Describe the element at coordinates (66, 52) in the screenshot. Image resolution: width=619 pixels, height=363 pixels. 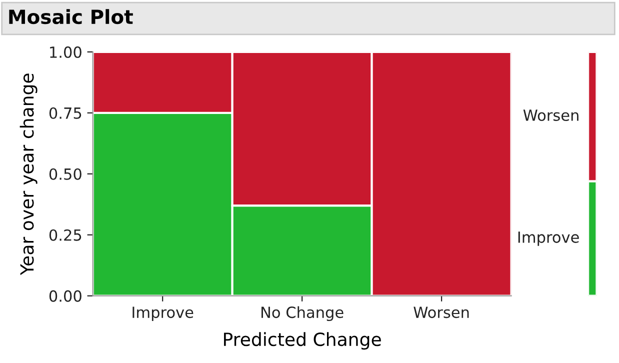
I see `y-tick-label: 1.00` at that location.